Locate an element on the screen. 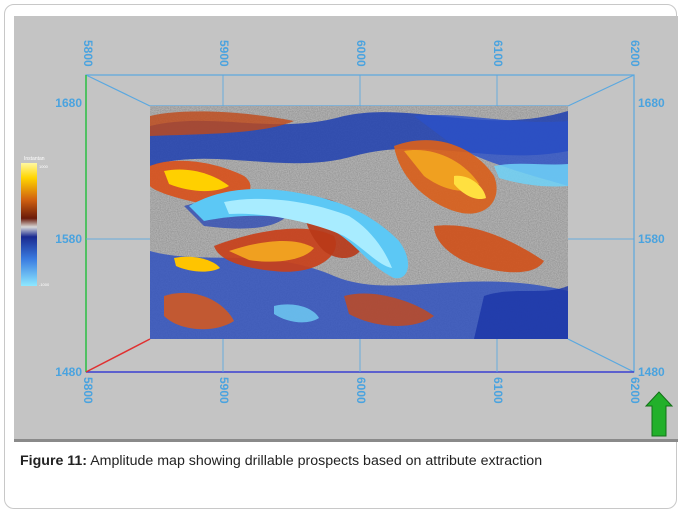  bottom-tick-label: 6000 is located at coordinates (361, 390).